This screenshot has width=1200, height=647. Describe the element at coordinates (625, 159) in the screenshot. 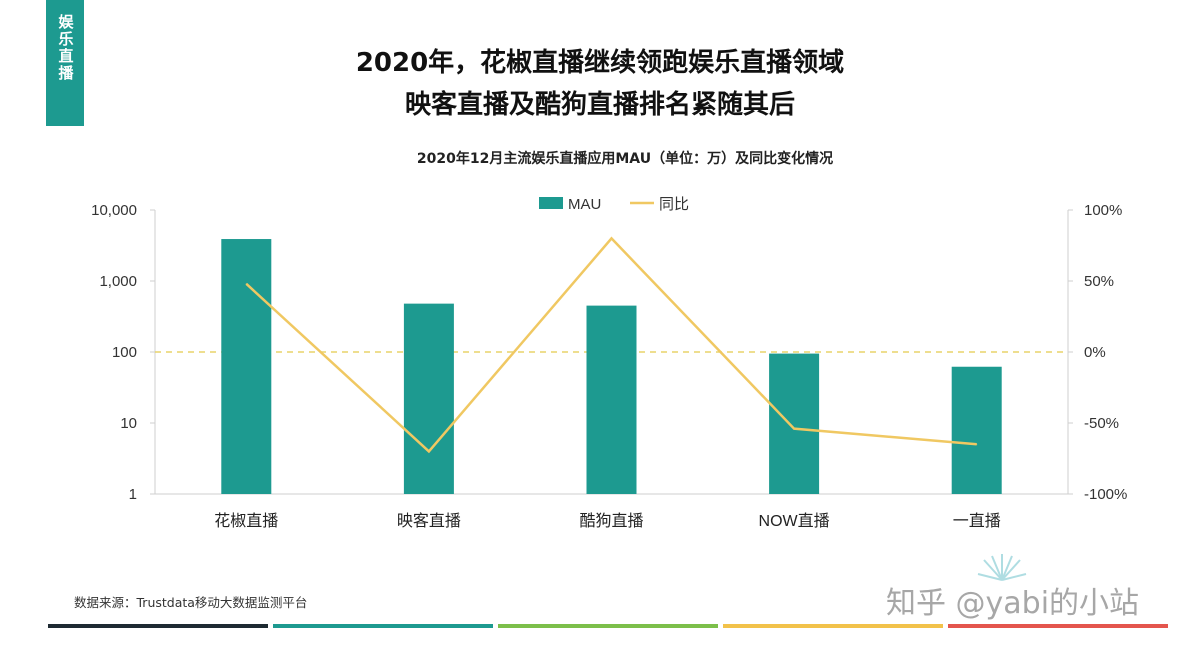

I see `chart-title: 2020年12月主流娱乐直播应用MAU（单位：万）及同比变化情况` at that location.